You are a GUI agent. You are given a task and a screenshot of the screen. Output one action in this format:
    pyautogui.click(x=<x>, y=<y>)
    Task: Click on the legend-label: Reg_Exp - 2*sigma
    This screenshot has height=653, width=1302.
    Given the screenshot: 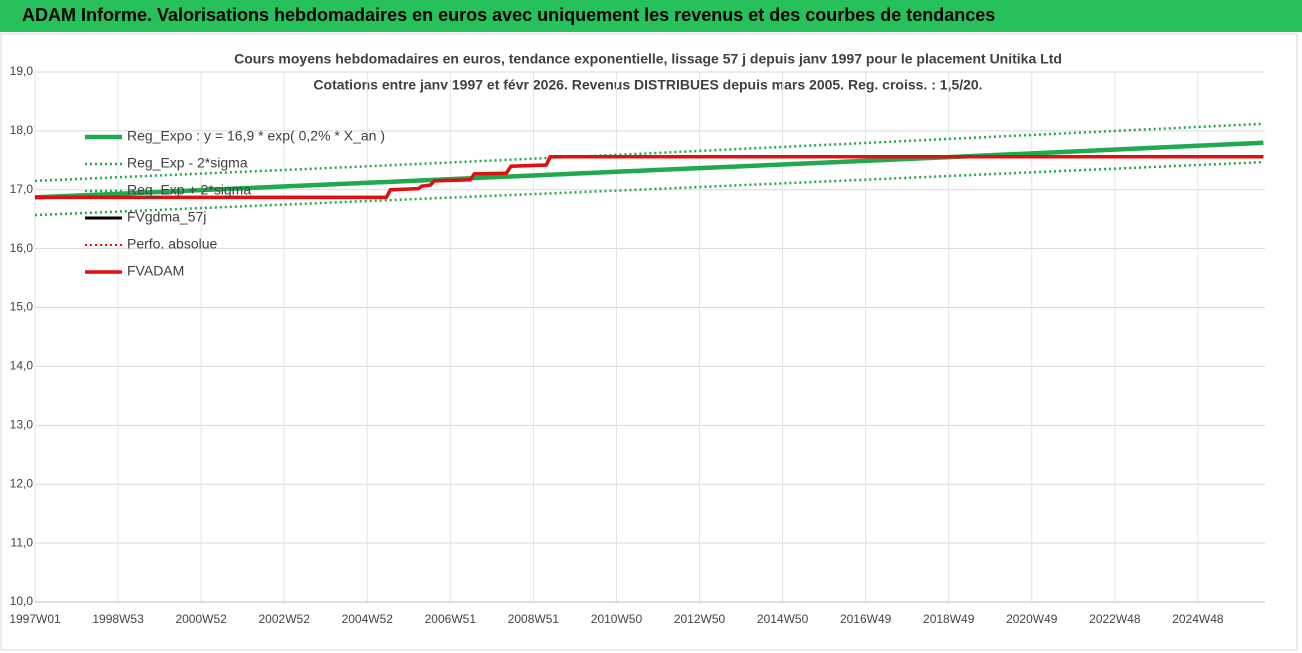 What is the action you would take?
    pyautogui.click(x=187, y=163)
    